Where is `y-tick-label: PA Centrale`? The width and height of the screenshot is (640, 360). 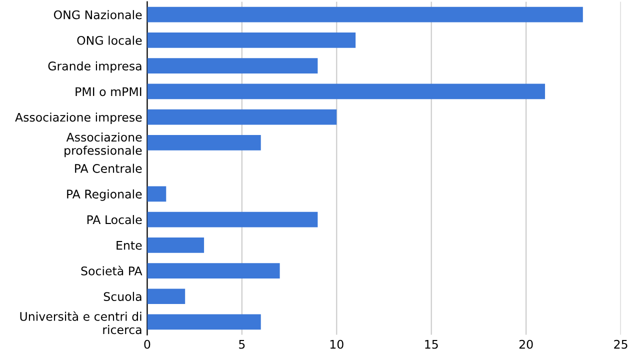
y-tick-label: PA Centrale is located at coordinates (108, 168).